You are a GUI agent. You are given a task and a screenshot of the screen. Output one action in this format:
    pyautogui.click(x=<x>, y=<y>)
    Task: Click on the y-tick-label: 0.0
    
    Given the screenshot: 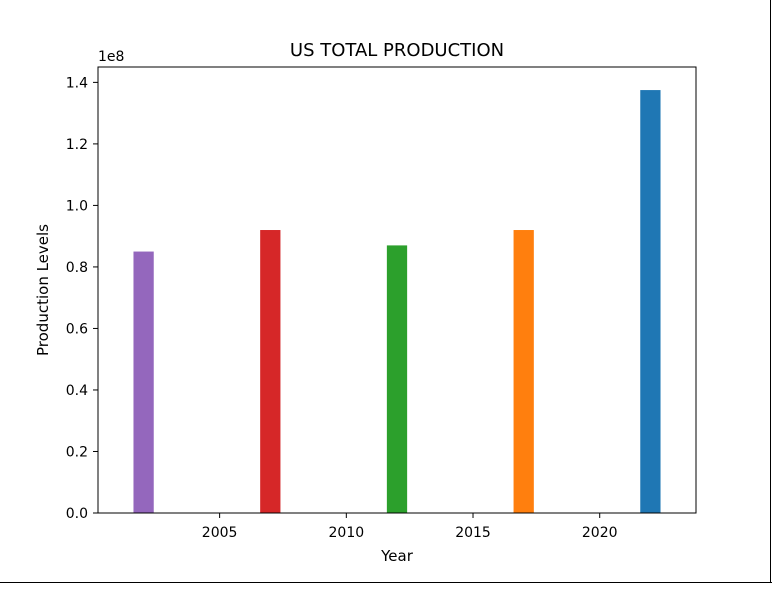 What is the action you would take?
    pyautogui.click(x=77, y=514)
    